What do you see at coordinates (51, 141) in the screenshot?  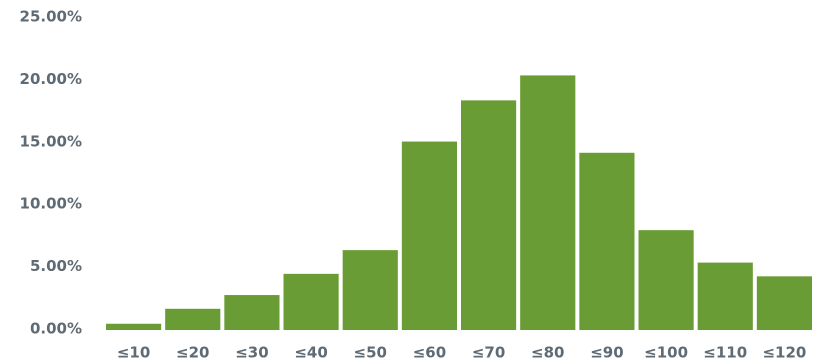 I see `y-tick-label: 15.00%` at bounding box center [51, 141].